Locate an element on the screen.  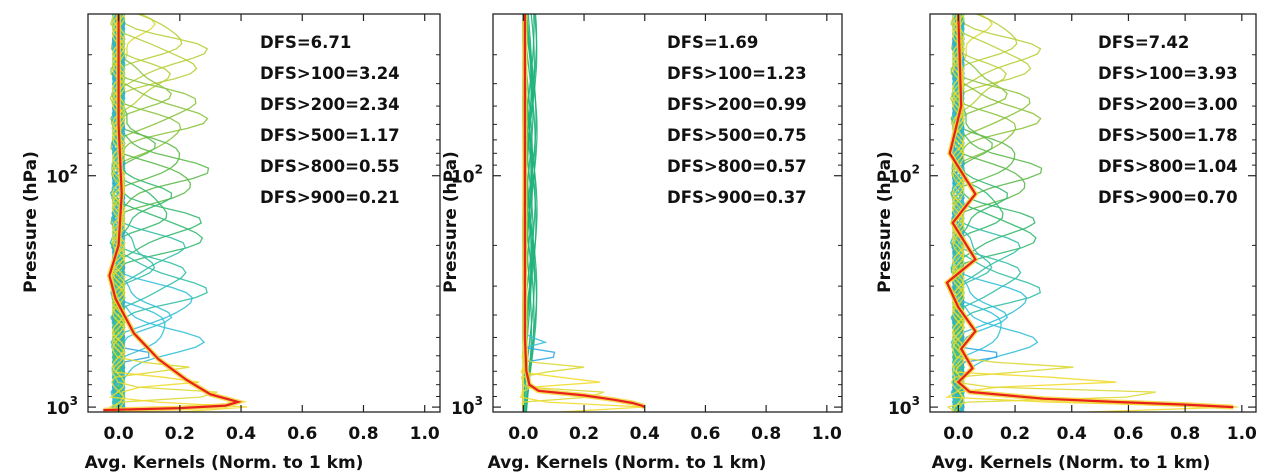
dfs-annotation: DFS>500=1.17 is located at coordinates (330, 135).